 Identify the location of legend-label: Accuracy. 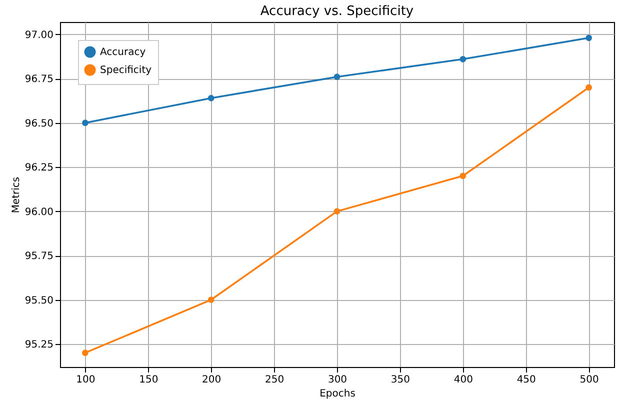
(123, 52).